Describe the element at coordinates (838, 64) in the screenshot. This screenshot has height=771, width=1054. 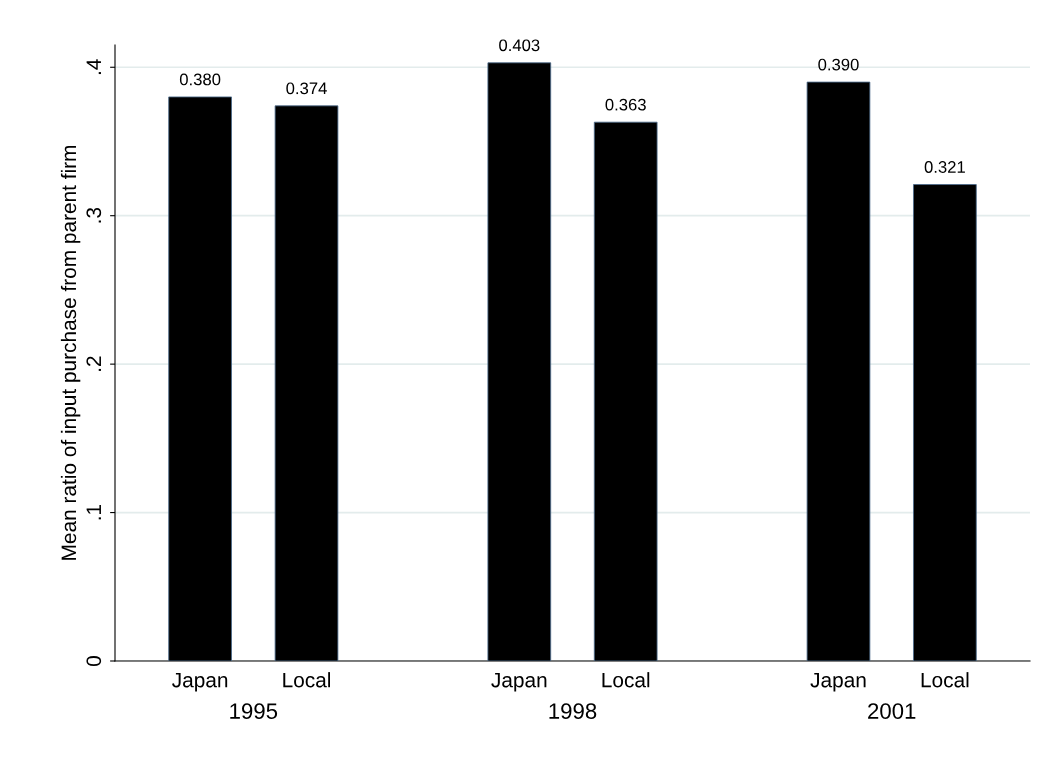
I see `data-label: 0.390` at that location.